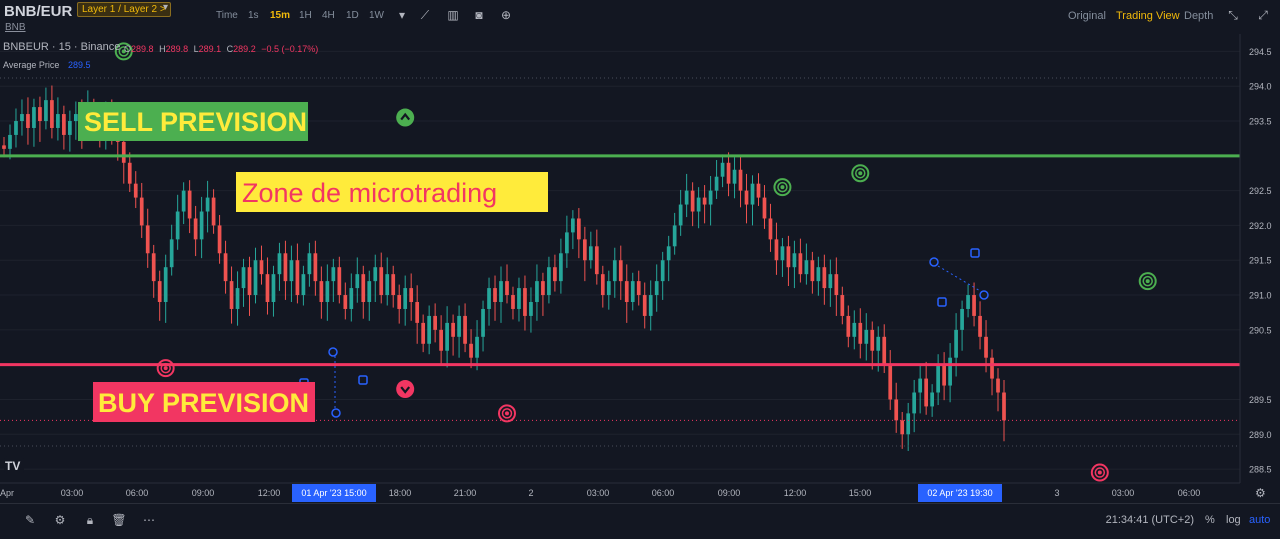 The height and width of the screenshot is (539, 1280). Describe the element at coordinates (227, 15) in the screenshot. I see `tf-time: Time` at that location.